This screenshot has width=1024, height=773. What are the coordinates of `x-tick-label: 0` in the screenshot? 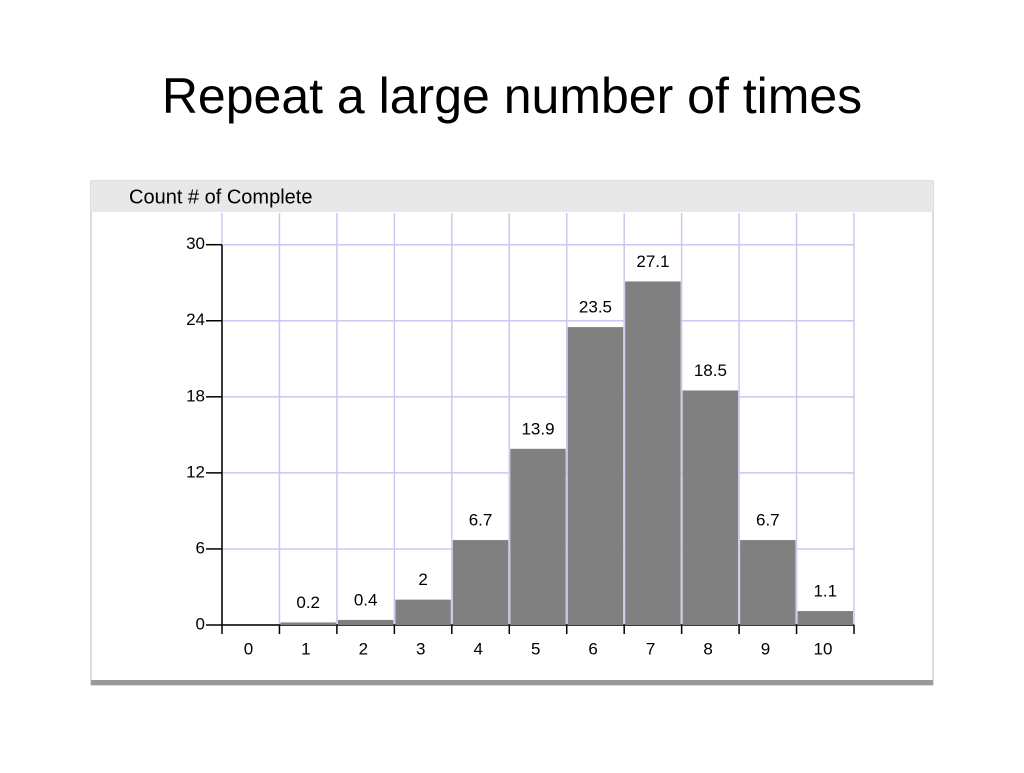 It's located at (248, 648).